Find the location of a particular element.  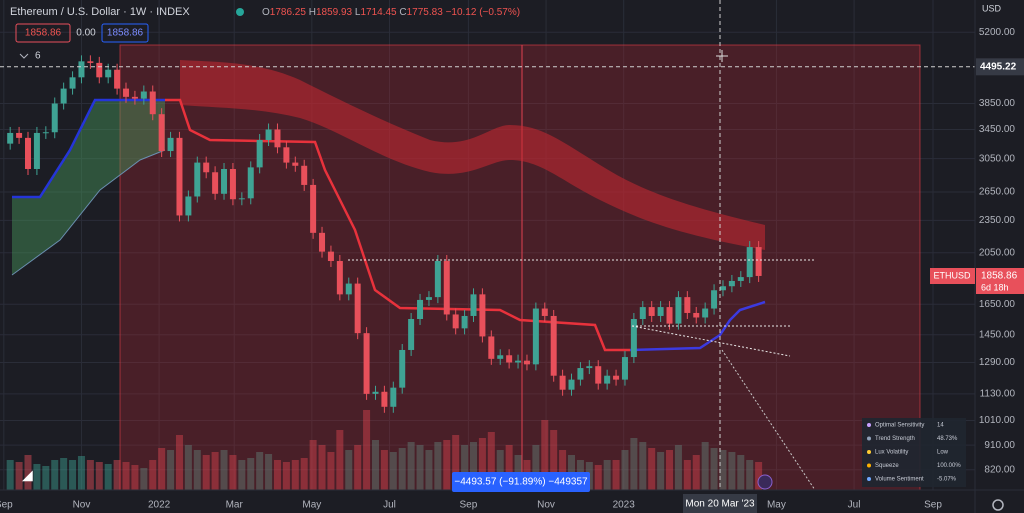

replay-icon is located at coordinates (765, 482).